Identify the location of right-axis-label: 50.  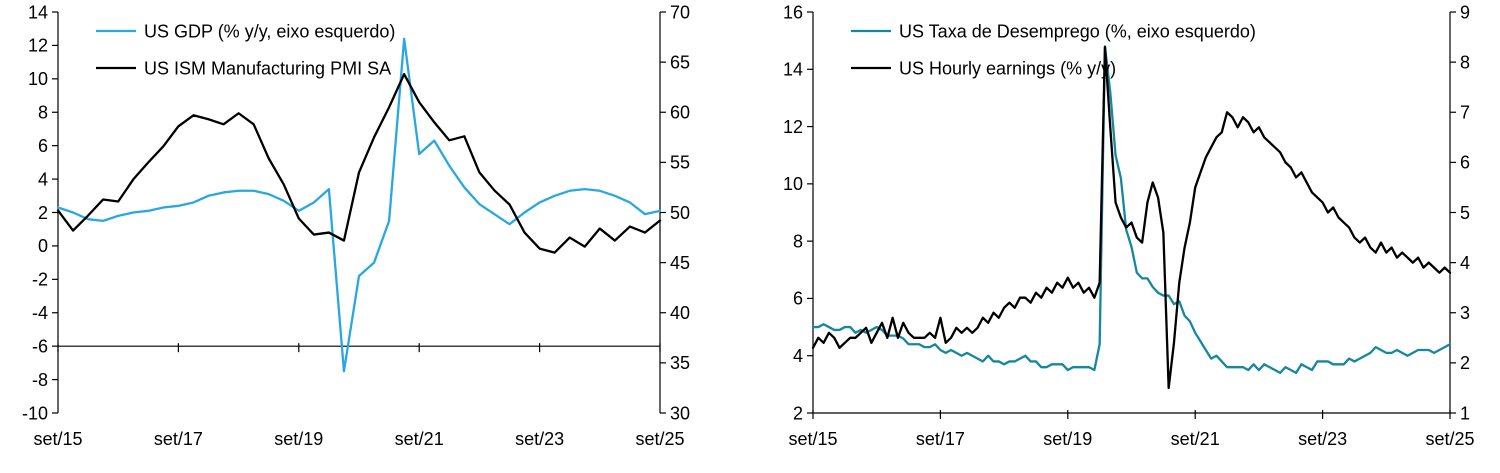
(680, 213).